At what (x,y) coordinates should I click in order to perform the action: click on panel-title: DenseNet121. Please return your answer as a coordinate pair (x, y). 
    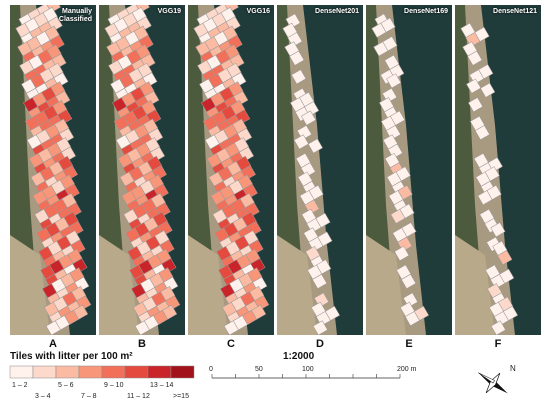
    Looking at the image, I should click on (515, 11).